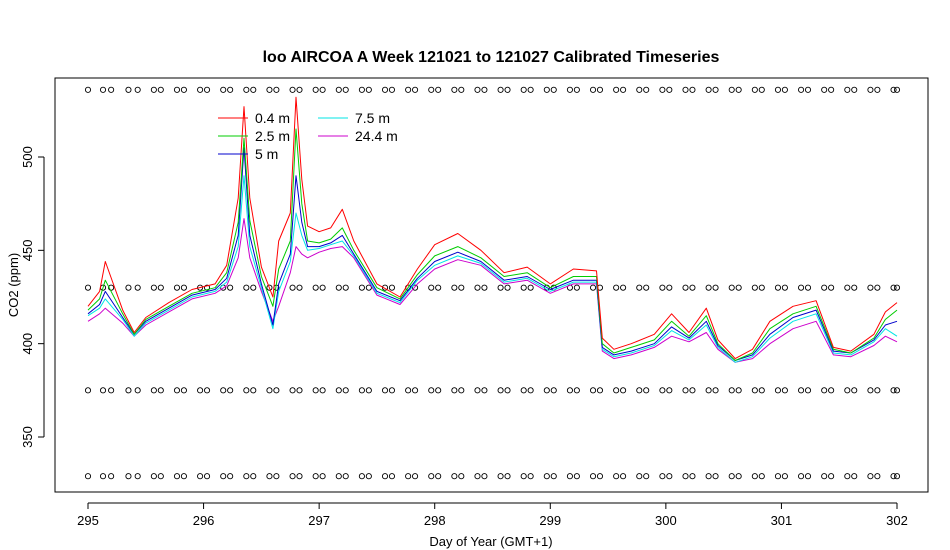 The height and width of the screenshot is (550, 950). Describe the element at coordinates (319, 520) in the screenshot. I see `x-tick-label: 297` at that location.